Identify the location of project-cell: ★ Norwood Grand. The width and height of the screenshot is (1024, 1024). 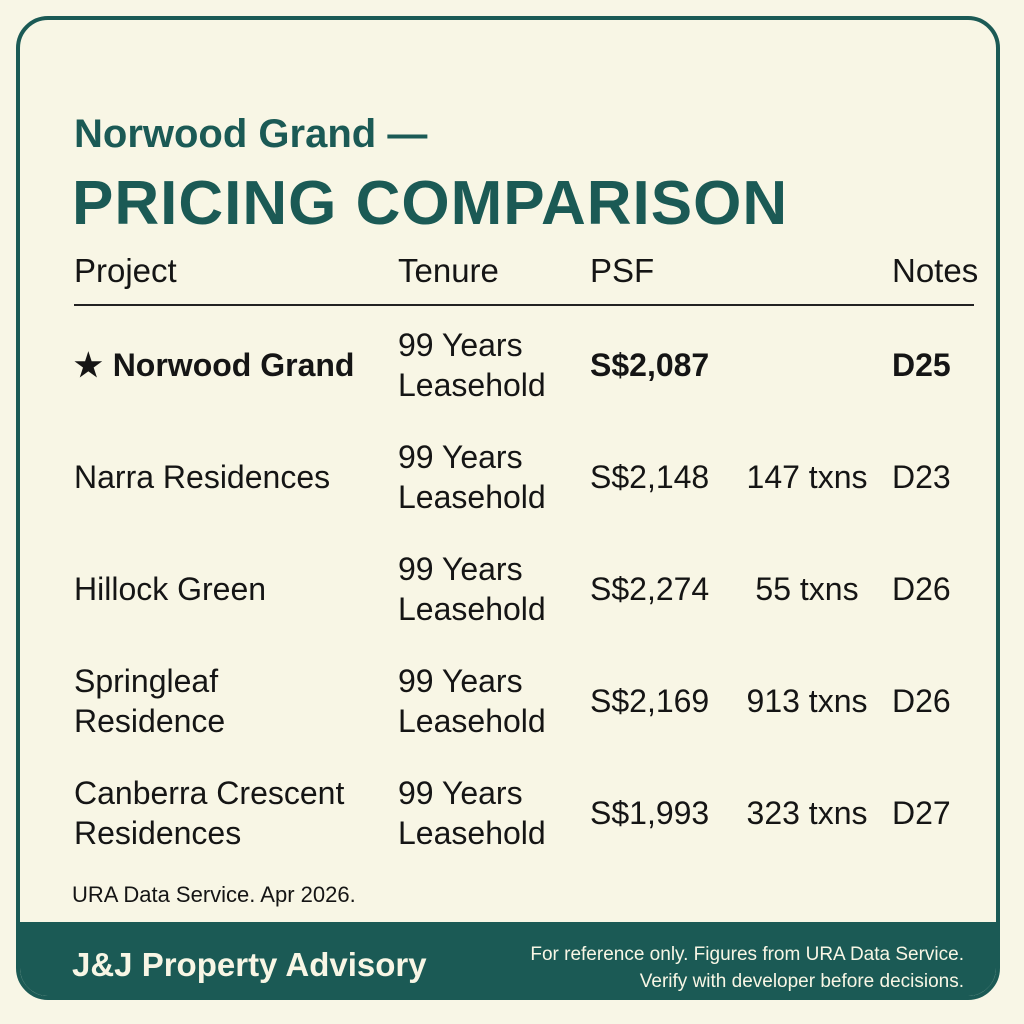
(224, 365).